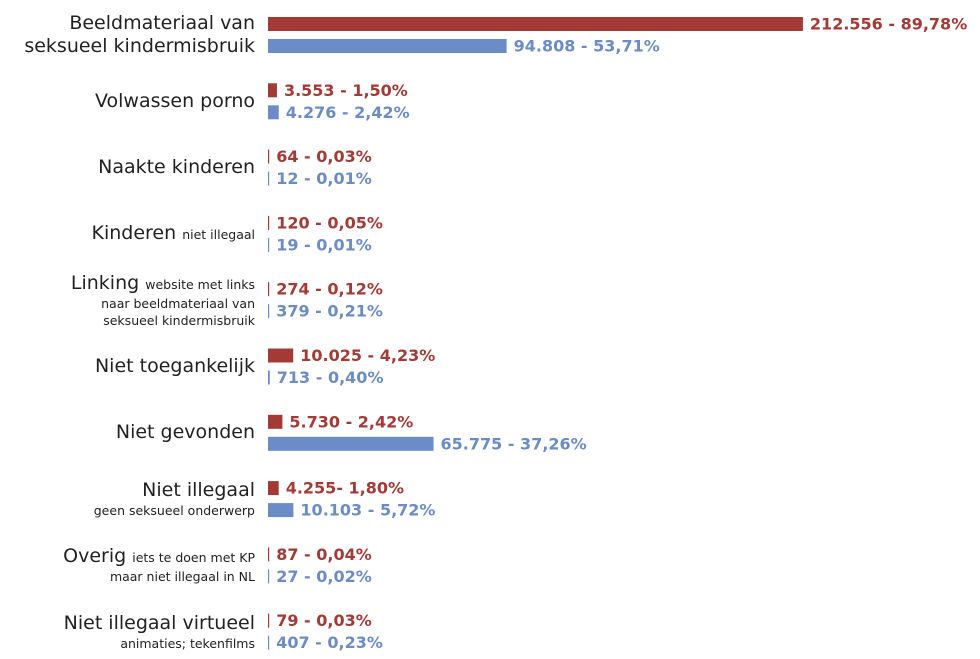 The width and height of the screenshot is (980, 659). I want to click on category-name: Niet illegaal virtueel, so click(159, 622).